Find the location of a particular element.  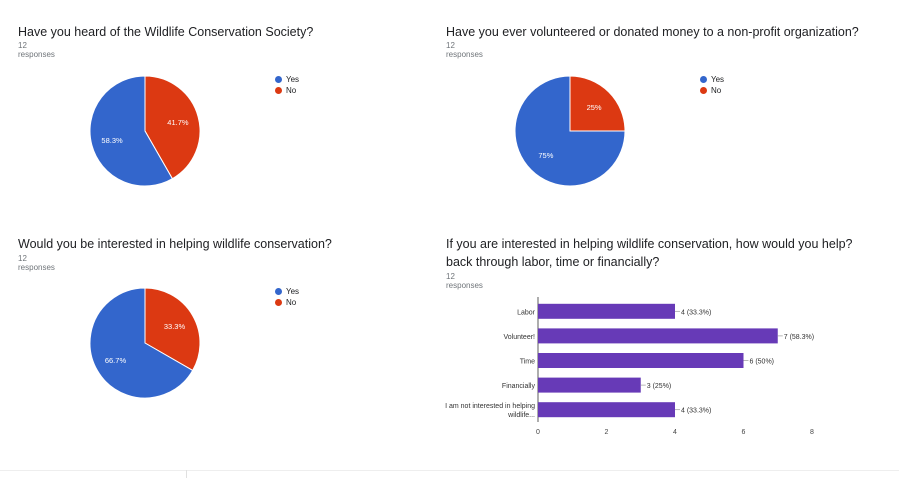

x-tick-label: 6 is located at coordinates (744, 432).